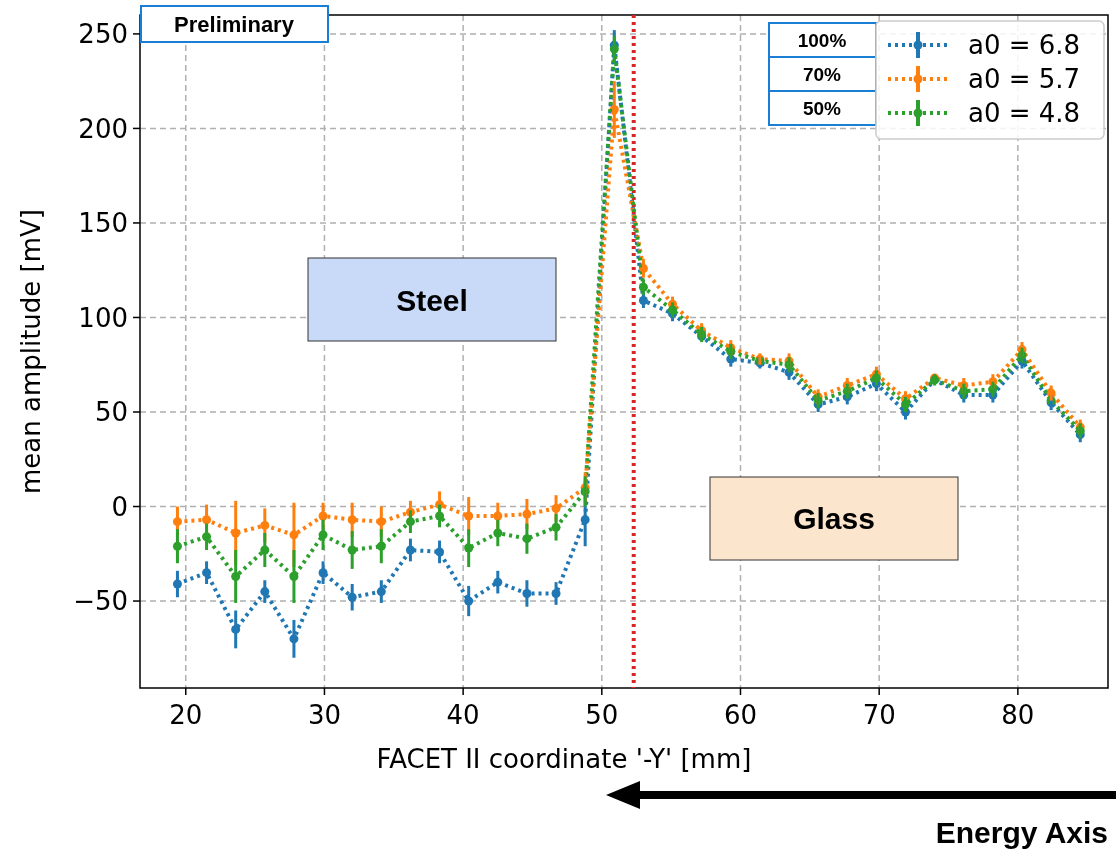 The image size is (1116, 852). I want to click on text: Energy Axis, so click(1021, 832).